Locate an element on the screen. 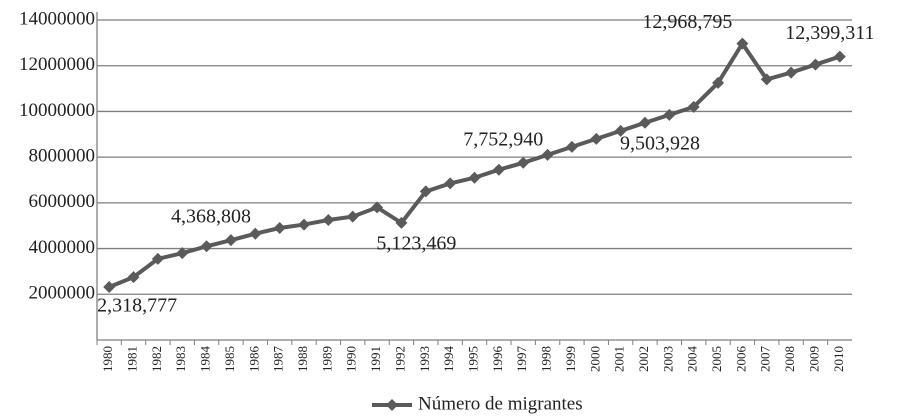  y-tick-label: 6000000 is located at coordinates (62, 201).